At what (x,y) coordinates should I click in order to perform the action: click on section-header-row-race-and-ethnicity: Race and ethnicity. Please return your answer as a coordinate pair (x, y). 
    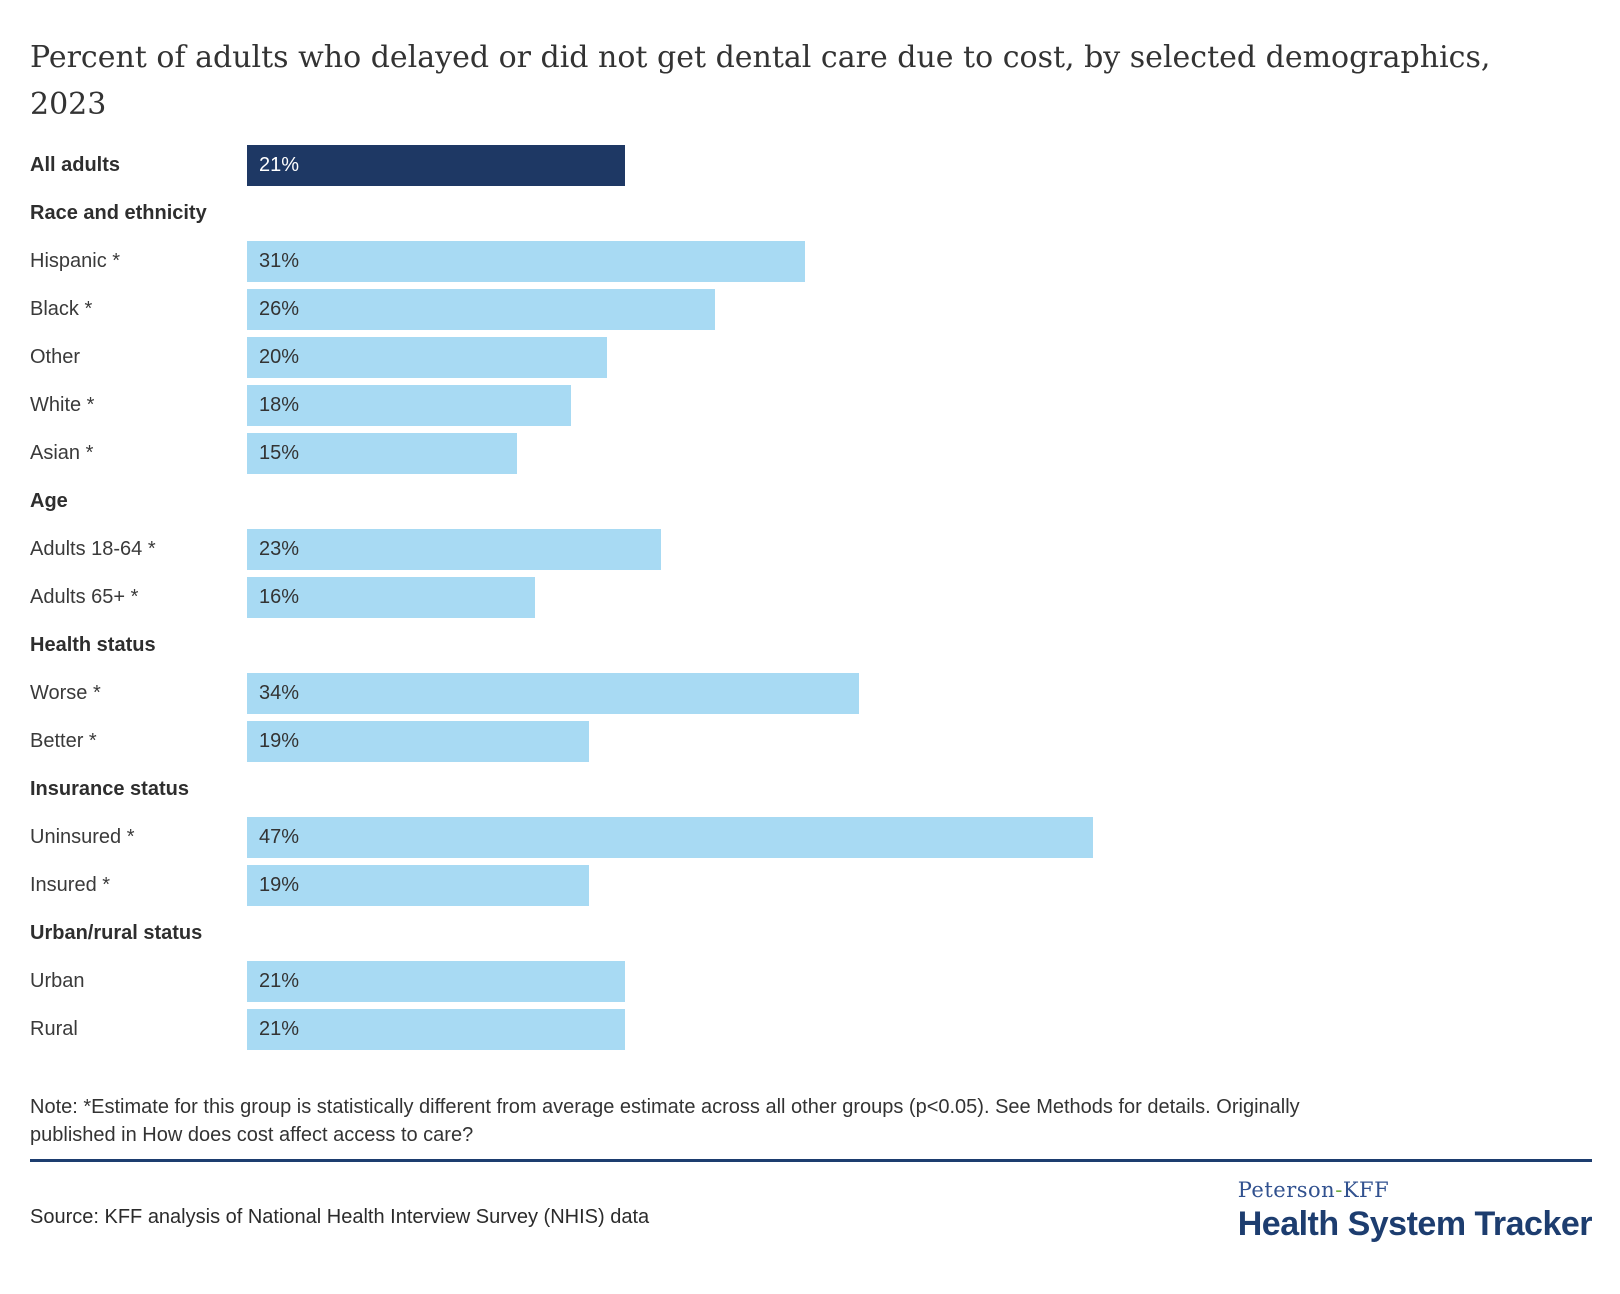
    Looking at the image, I should click on (811, 213).